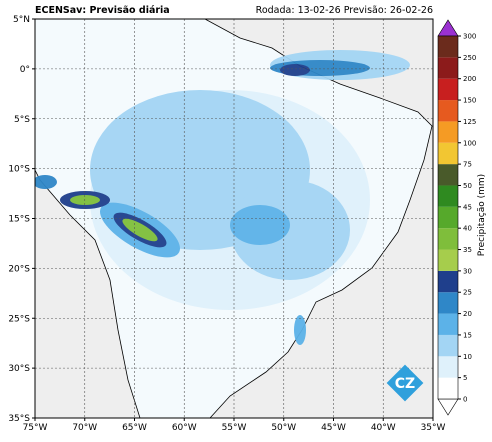 The width and height of the screenshot is (492, 442). I want to click on y-tick-label: 5°S, so click(22, 120).